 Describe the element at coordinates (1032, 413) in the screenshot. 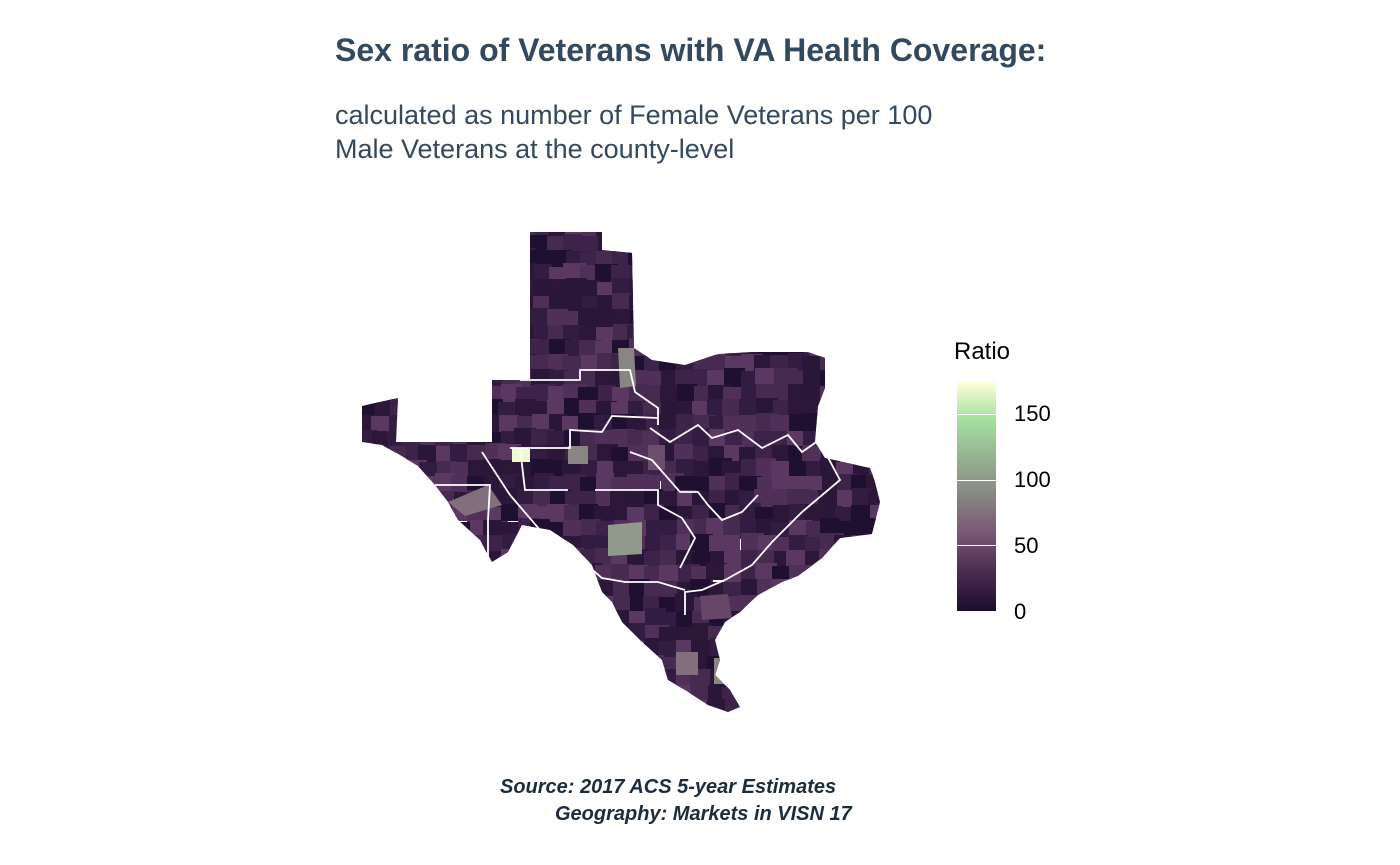

I see `legend-tick-label: 150` at that location.